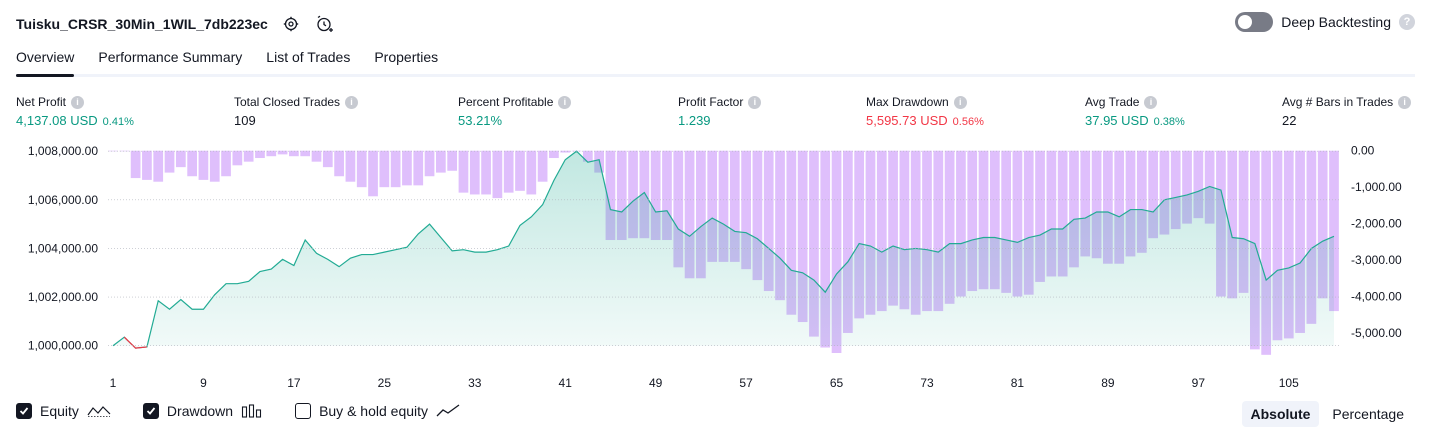 The height and width of the screenshot is (438, 1431). What do you see at coordinates (57, 120) in the screenshot?
I see `metric-value: 4,137.08 USD` at bounding box center [57, 120].